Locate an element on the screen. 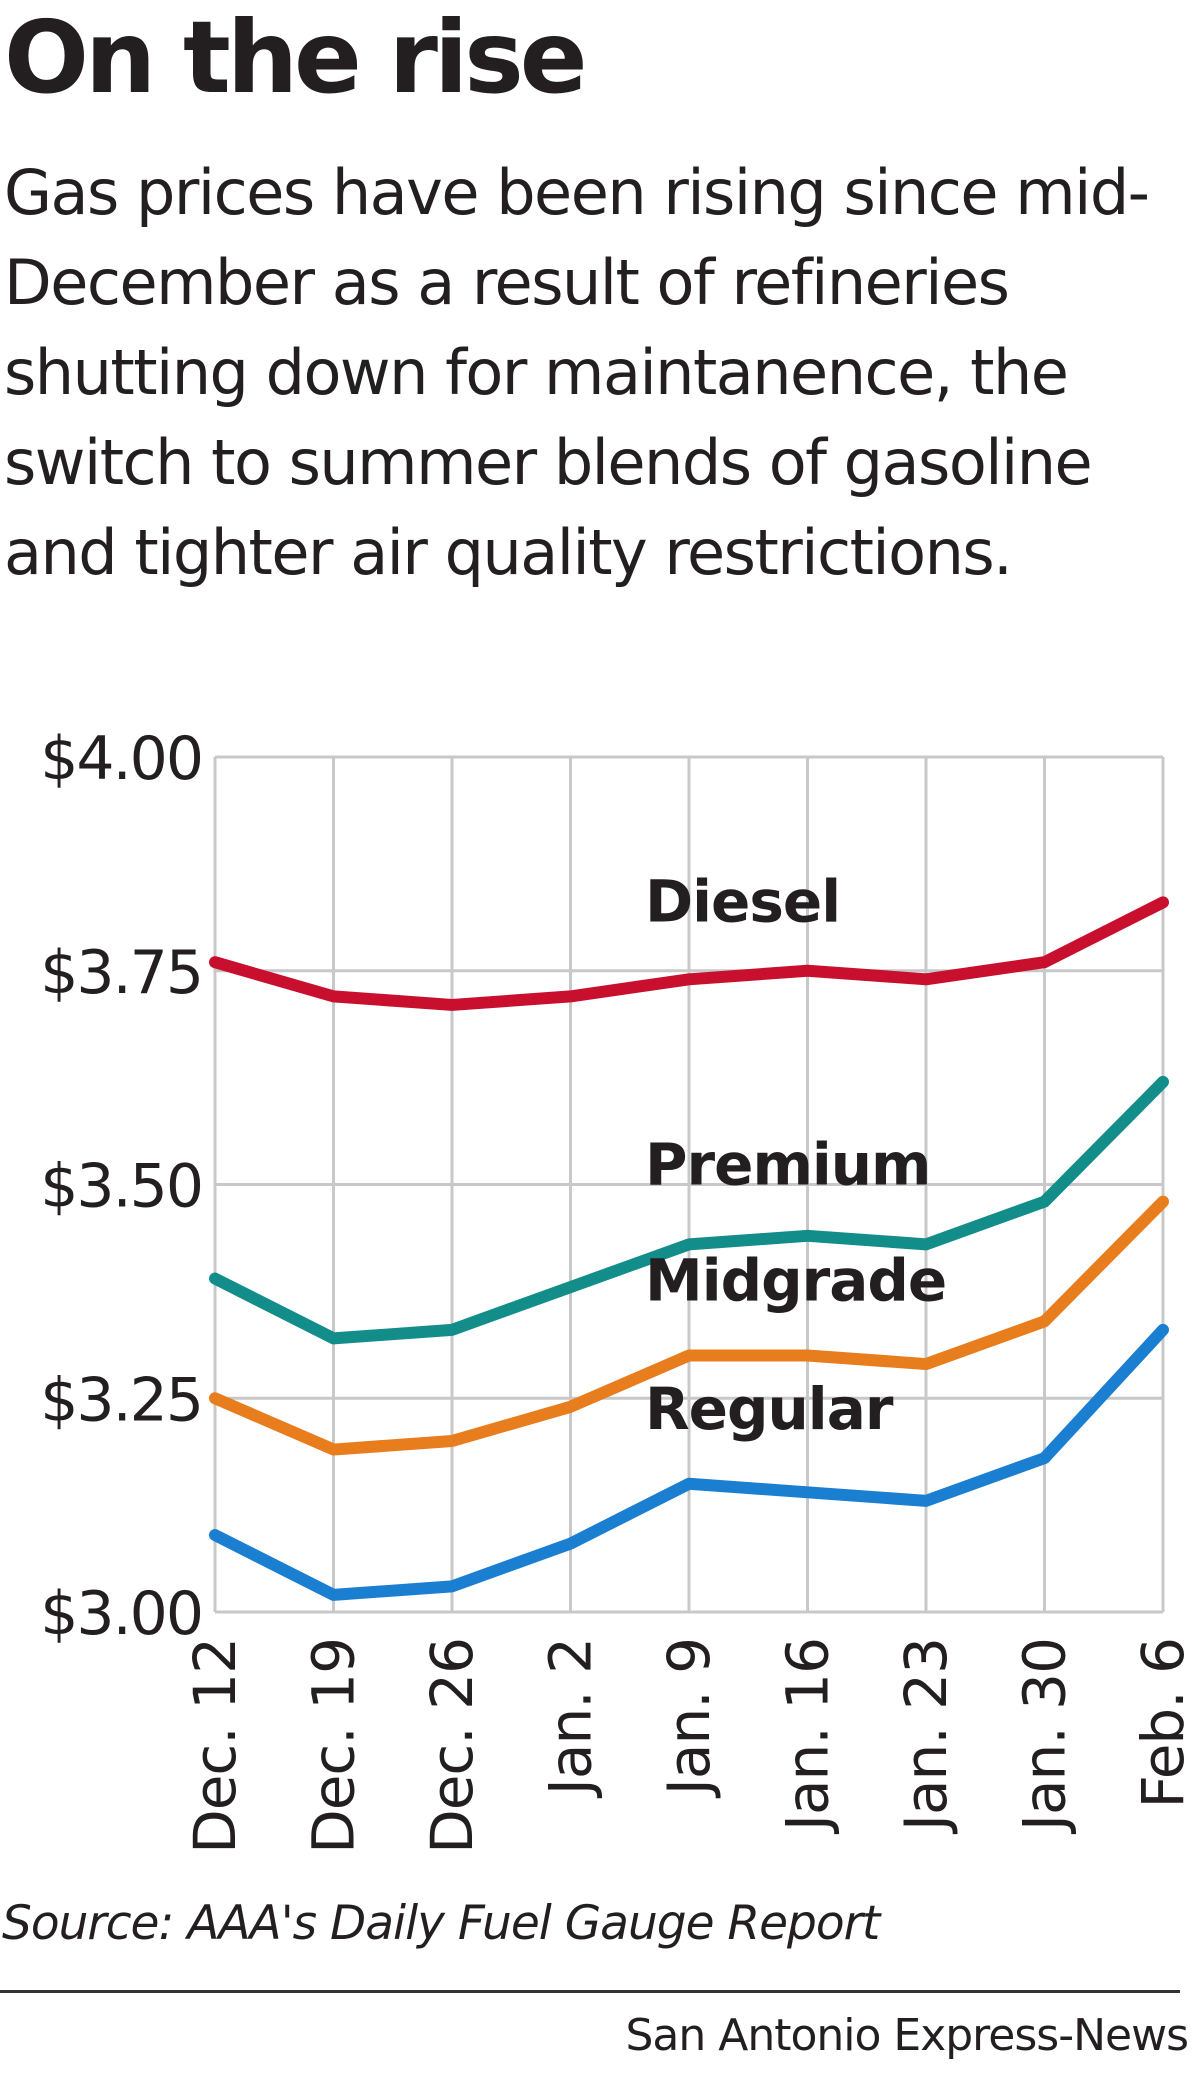  y-tick-label: $3.25 is located at coordinates (121, 1400).